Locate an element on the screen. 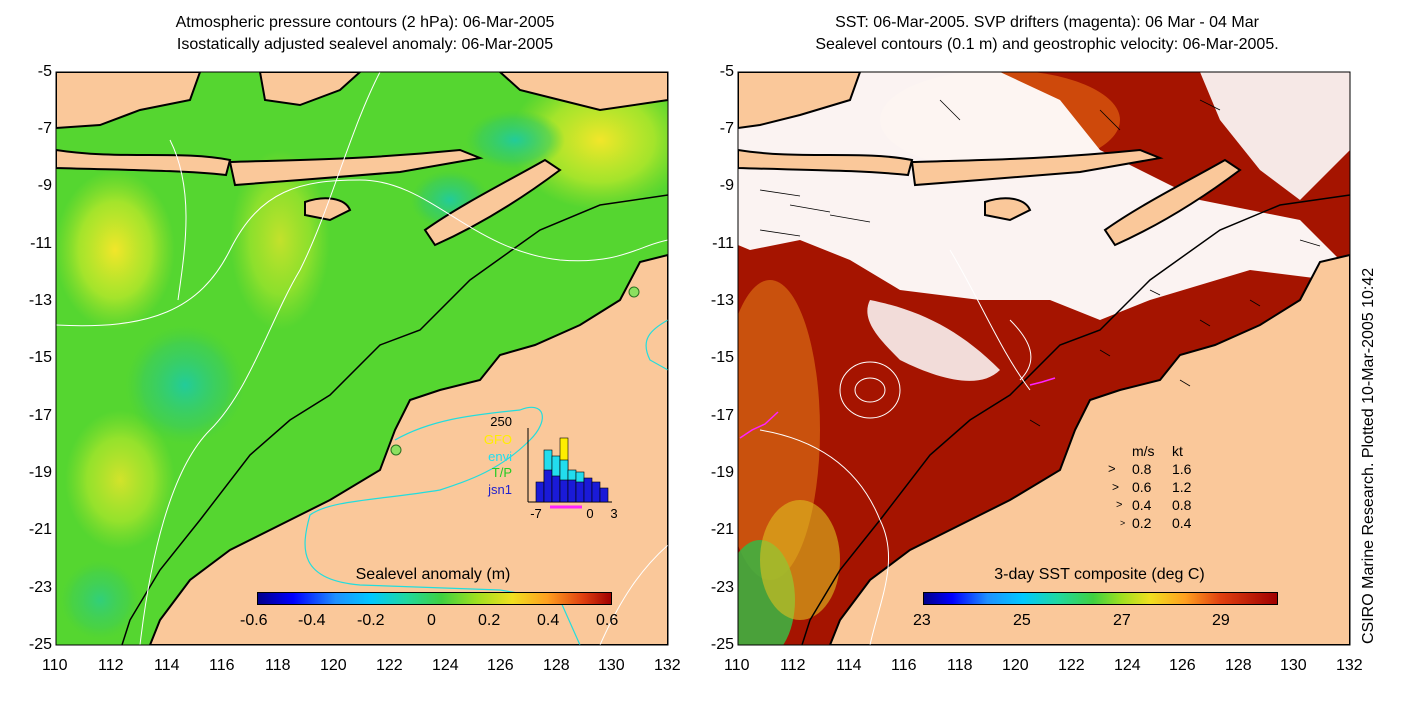 The width and height of the screenshot is (1418, 709). lcb-tick-5: 0.4 is located at coordinates (548, 620).